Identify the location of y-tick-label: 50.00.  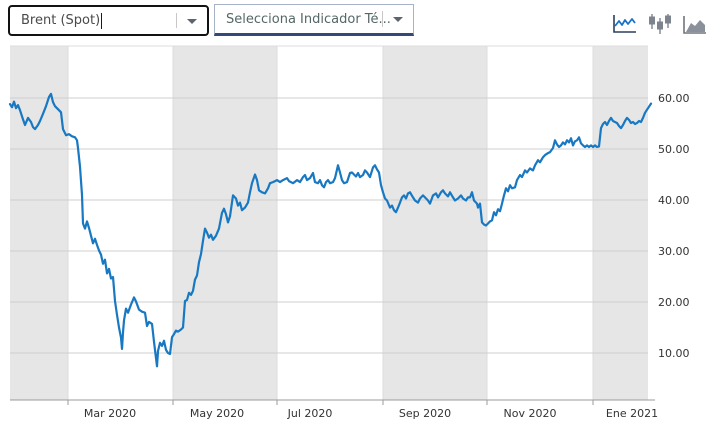
(674, 149).